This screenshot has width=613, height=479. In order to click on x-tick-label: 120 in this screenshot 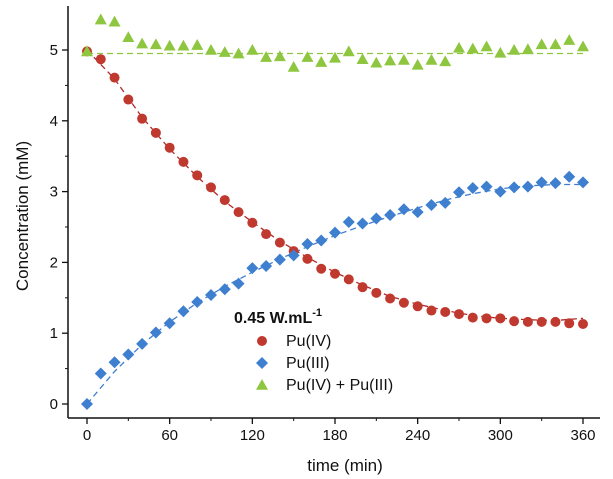, I will do `click(252, 435)`.